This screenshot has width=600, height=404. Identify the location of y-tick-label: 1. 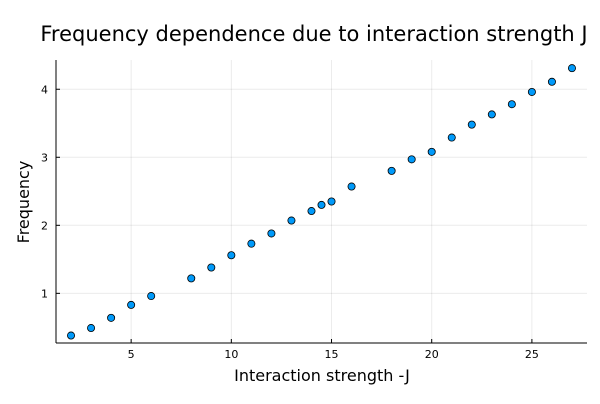
(44, 293).